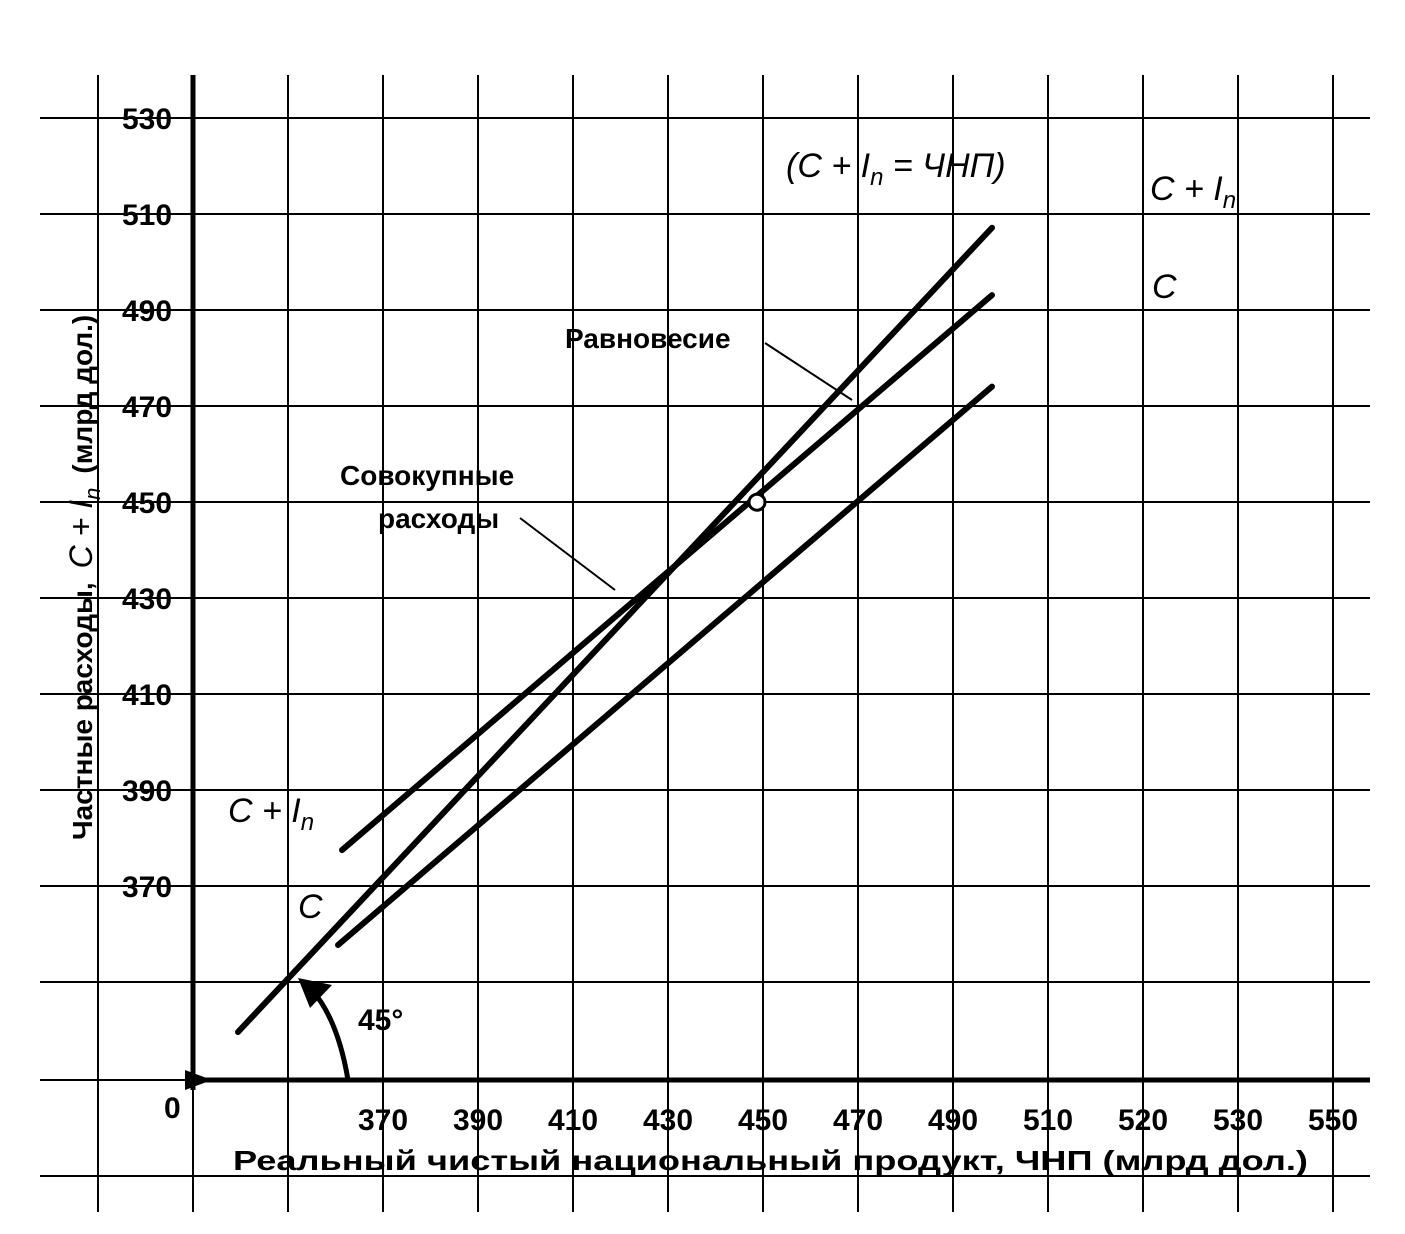 This screenshot has width=1405, height=1234. What do you see at coordinates (567, 554) in the screenshot?
I see `aggregate-leader` at bounding box center [567, 554].